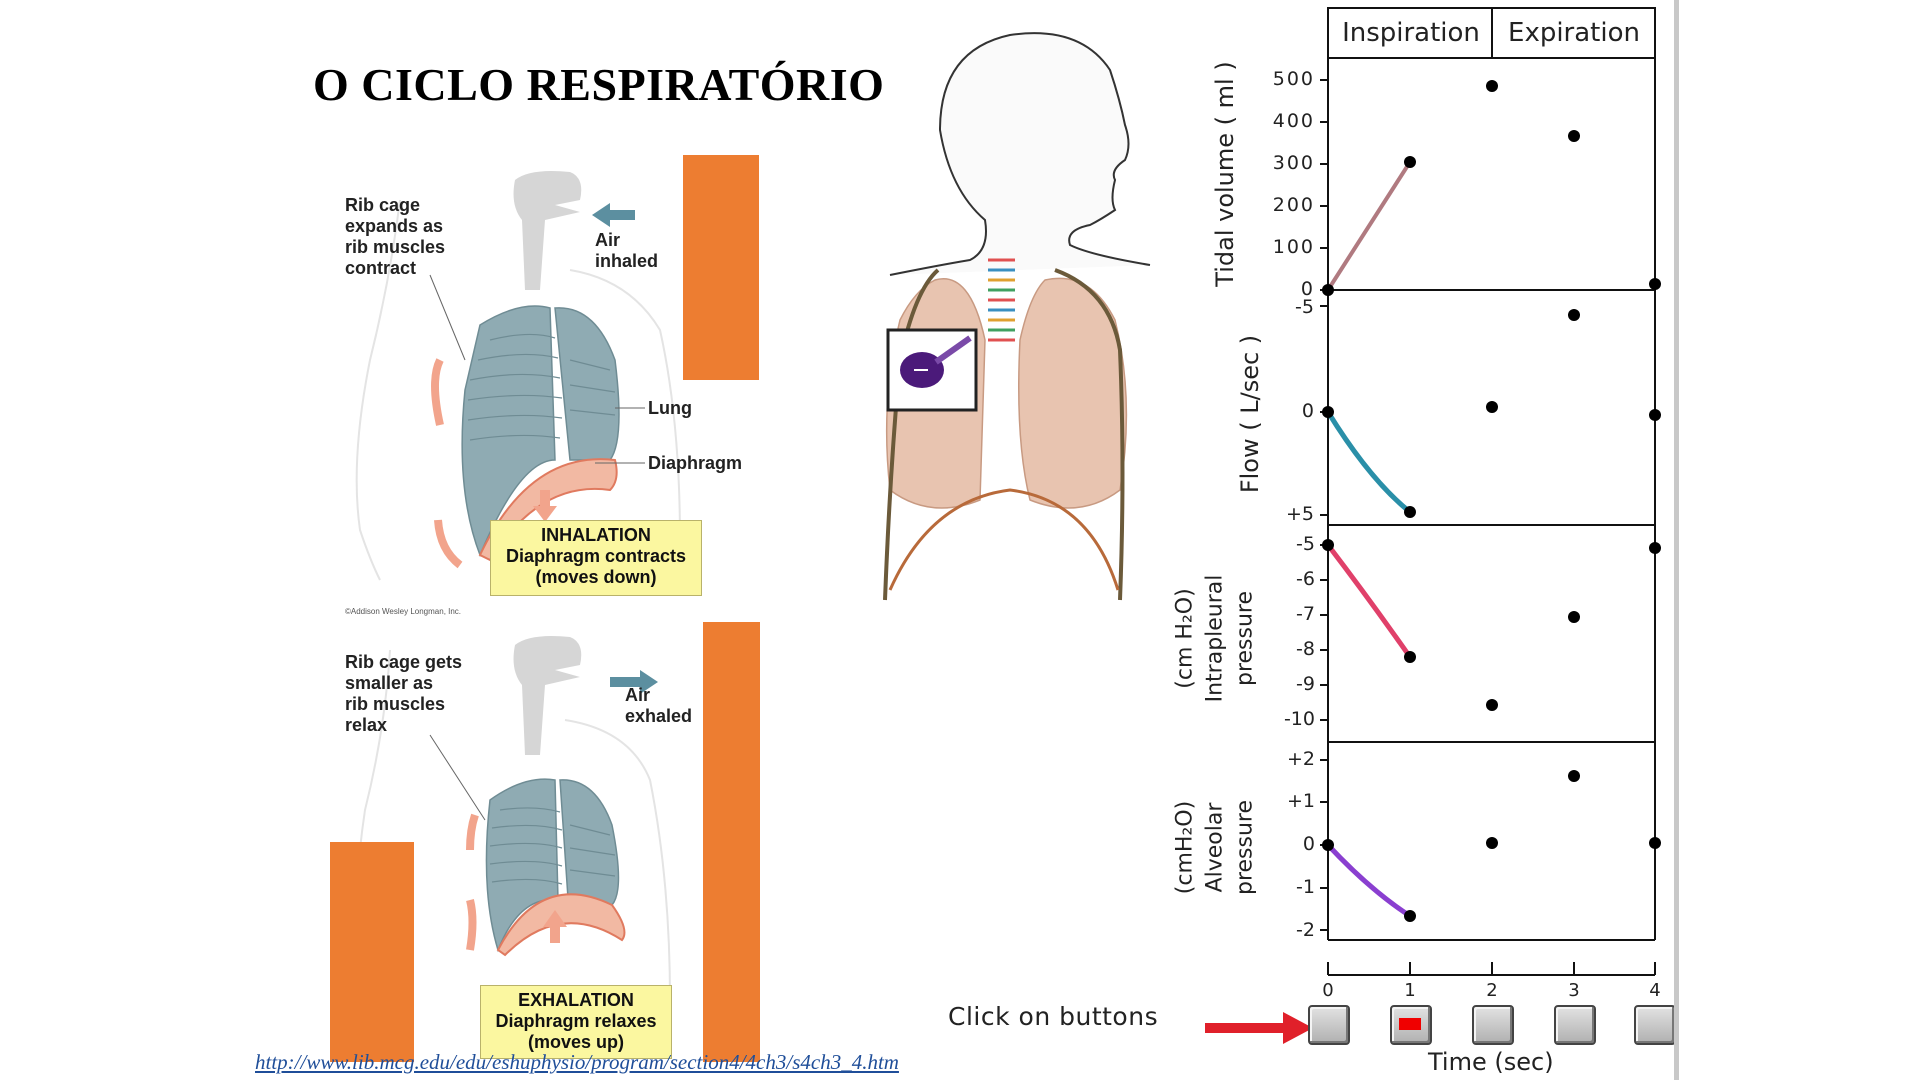 The height and width of the screenshot is (1080, 1920). I want to click on intrapleural-ylabel-line2: Intrapleural, so click(1215, 638).